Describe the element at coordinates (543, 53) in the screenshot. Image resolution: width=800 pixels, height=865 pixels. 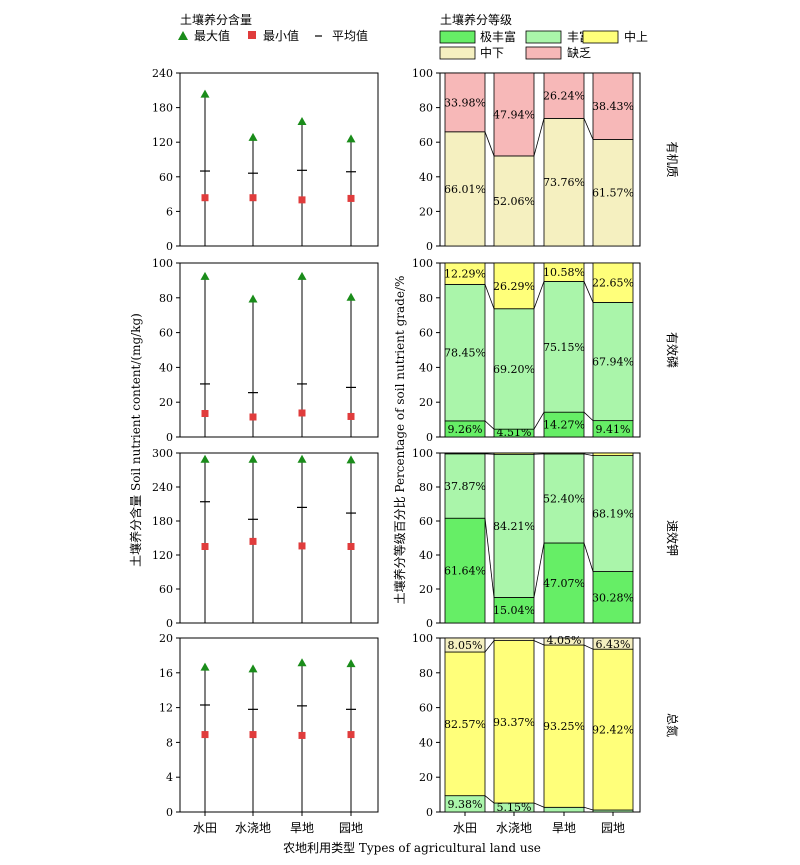
I see `legend-swatch-deficient` at that location.